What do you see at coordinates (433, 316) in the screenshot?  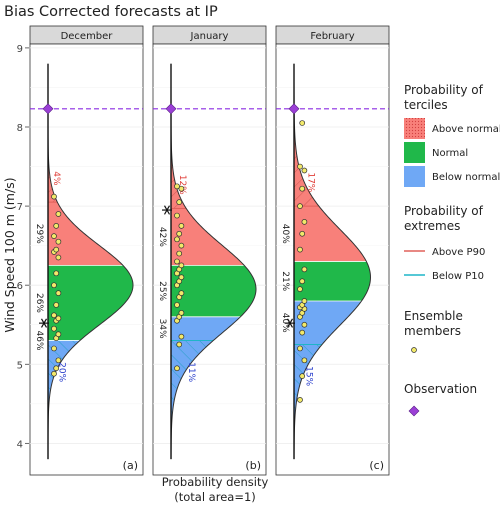 I see `legend-members-title: Ensemble` at bounding box center [433, 316].